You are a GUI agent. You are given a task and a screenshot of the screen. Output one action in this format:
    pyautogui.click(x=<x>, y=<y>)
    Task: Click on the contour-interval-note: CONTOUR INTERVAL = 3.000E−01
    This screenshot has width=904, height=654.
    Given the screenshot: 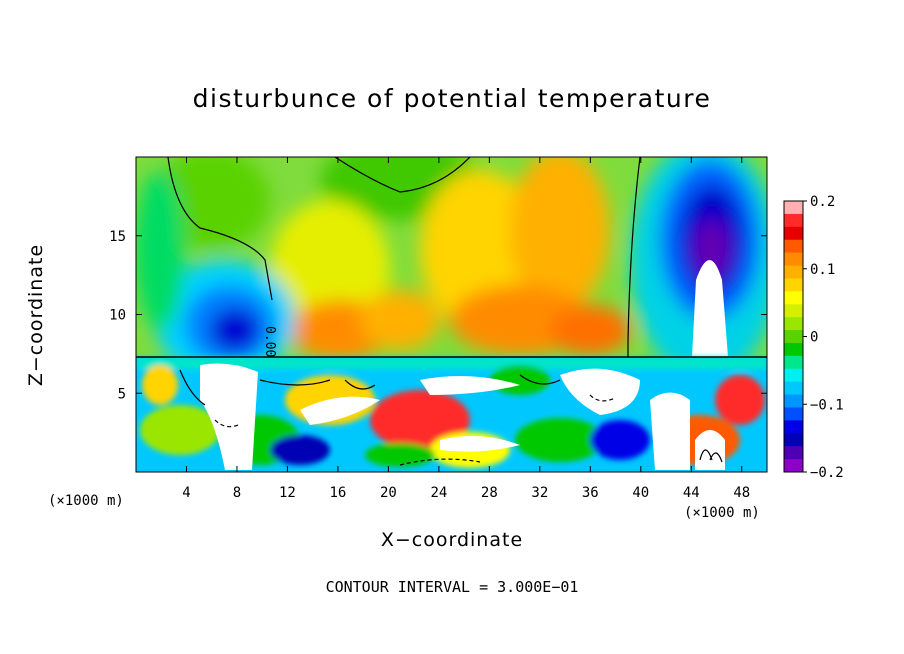 What is the action you would take?
    pyautogui.click(x=452, y=587)
    